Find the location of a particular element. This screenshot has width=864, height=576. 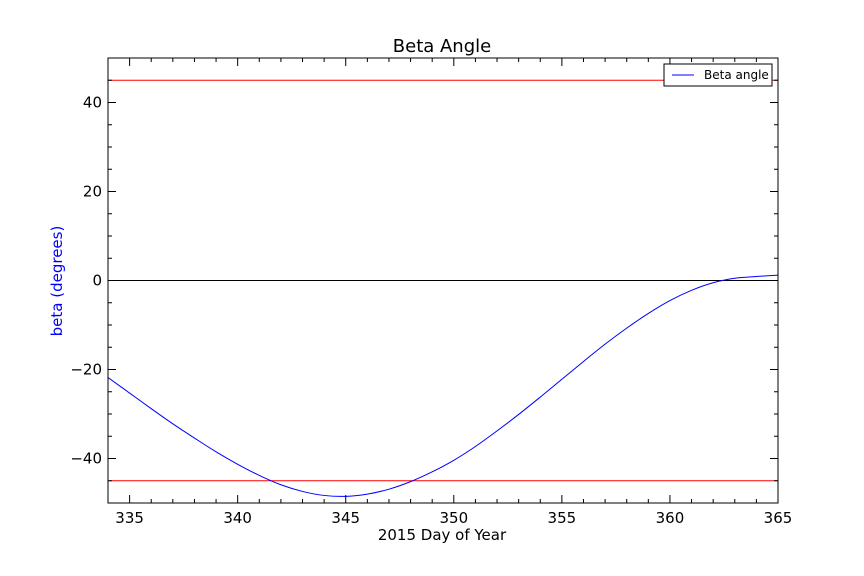

x-tick-label: 350 is located at coordinates (453, 518).